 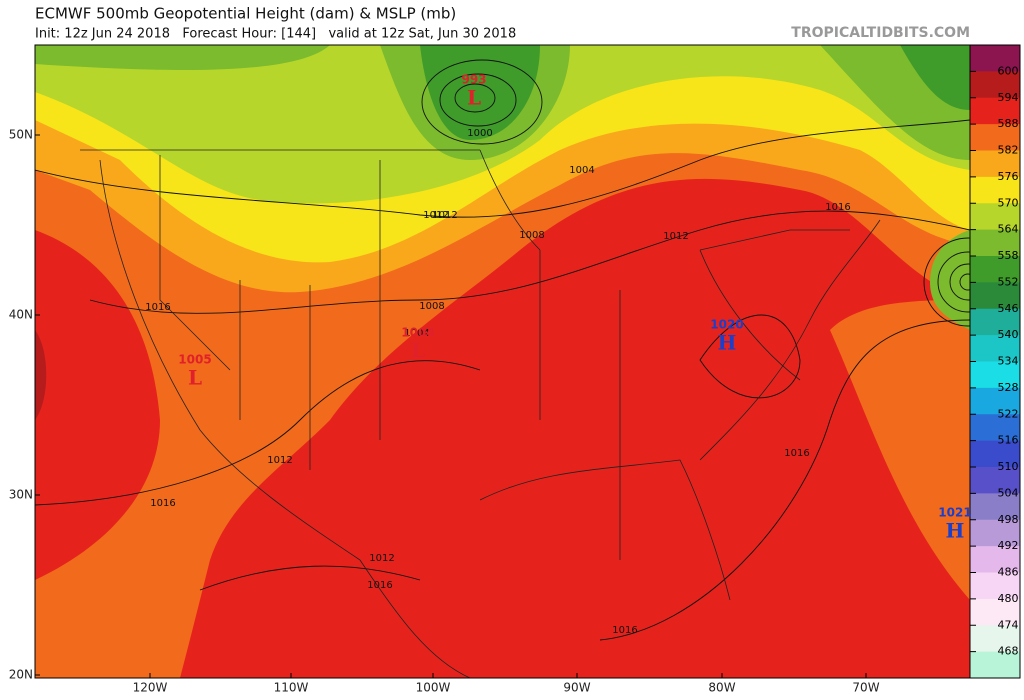 I want to click on colorbar-label: 594, so click(x=1008, y=97).